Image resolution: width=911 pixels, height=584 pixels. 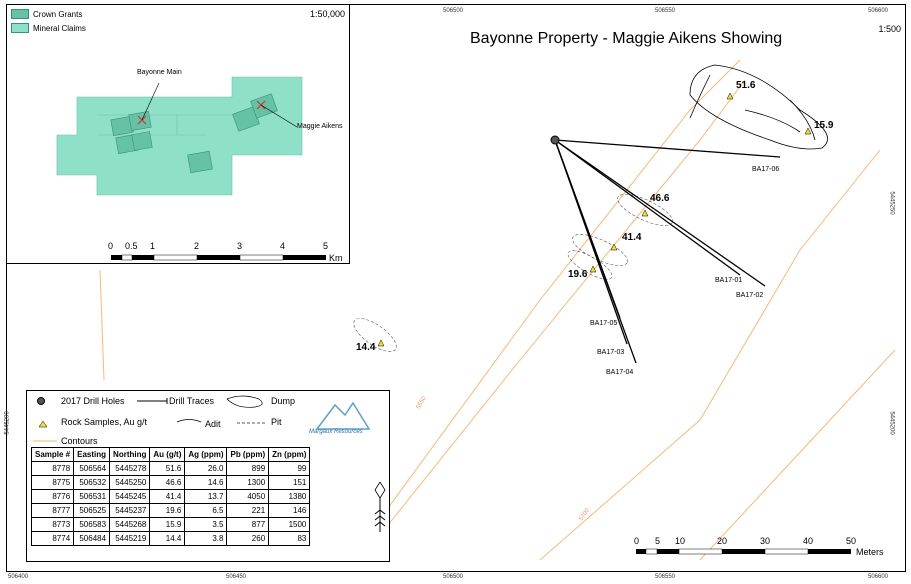 I want to click on inset-label-bayonne-main: Bayonne Main, so click(x=159, y=72).